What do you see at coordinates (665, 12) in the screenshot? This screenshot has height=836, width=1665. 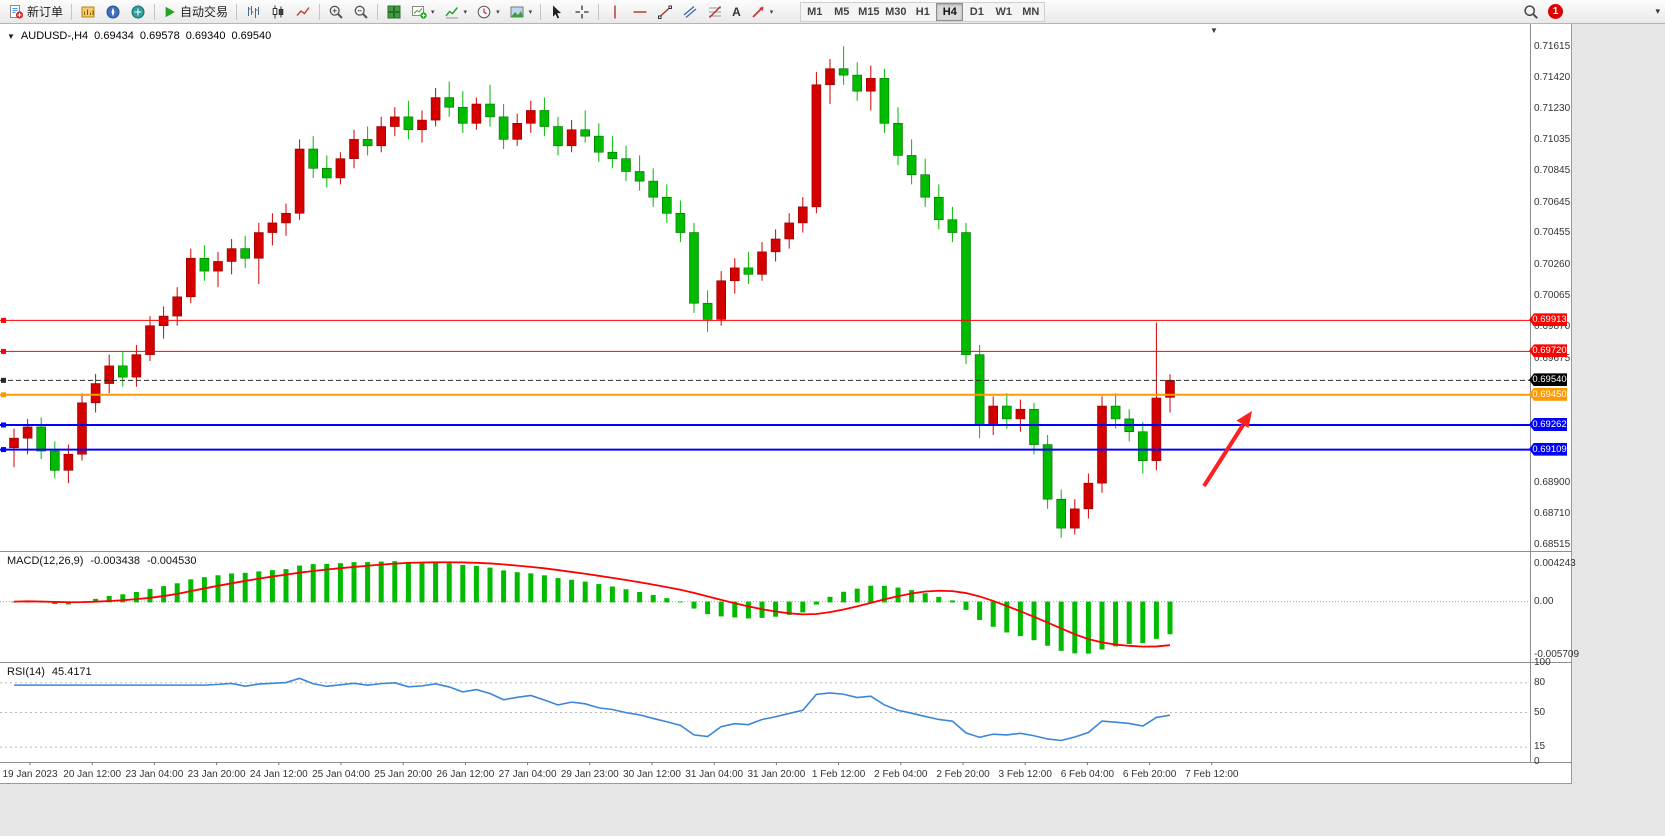 I see `trendline-button` at bounding box center [665, 12].